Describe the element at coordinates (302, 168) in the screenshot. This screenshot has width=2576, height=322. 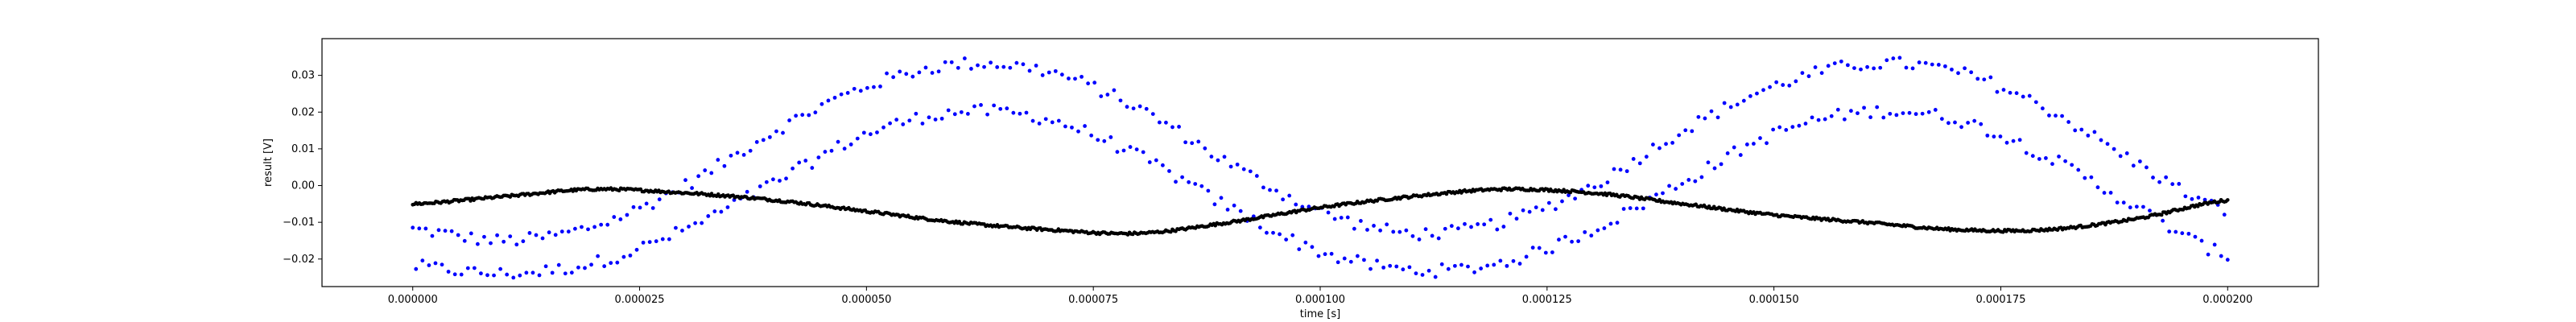
I see `y-axis: −0.02 −0.01 0.00 0.01 0.02 0.03` at that location.